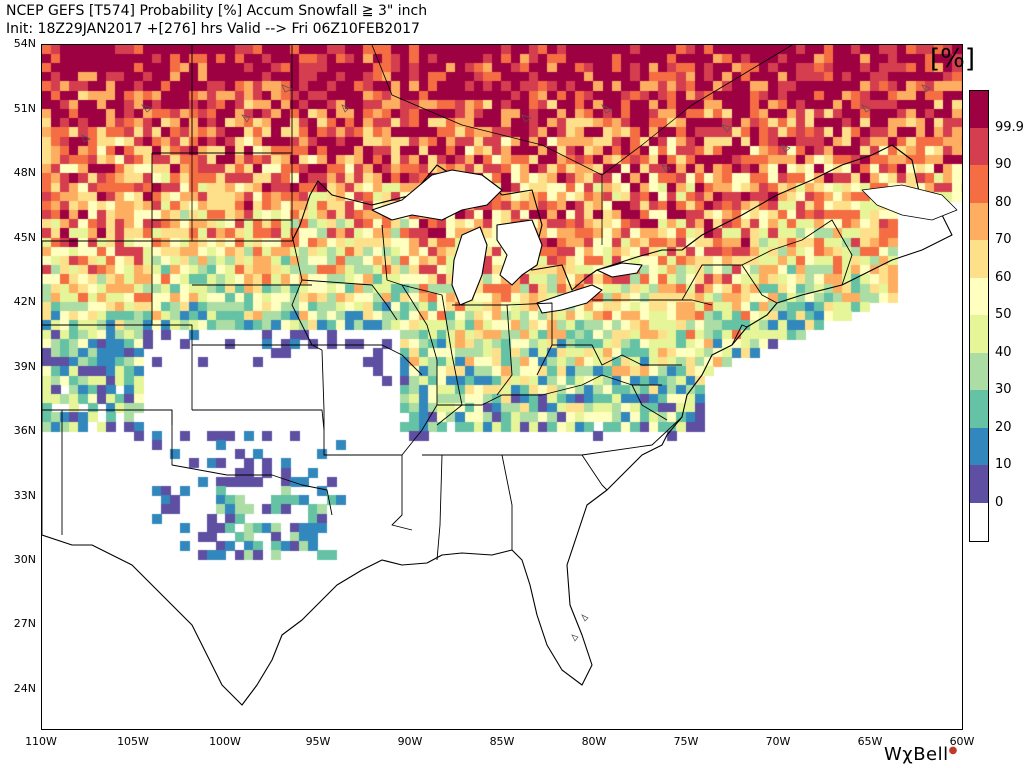 This screenshot has height=768, width=1024. Describe the element at coordinates (24, 172) in the screenshot. I see `lat-label-48n: 48N` at that location.